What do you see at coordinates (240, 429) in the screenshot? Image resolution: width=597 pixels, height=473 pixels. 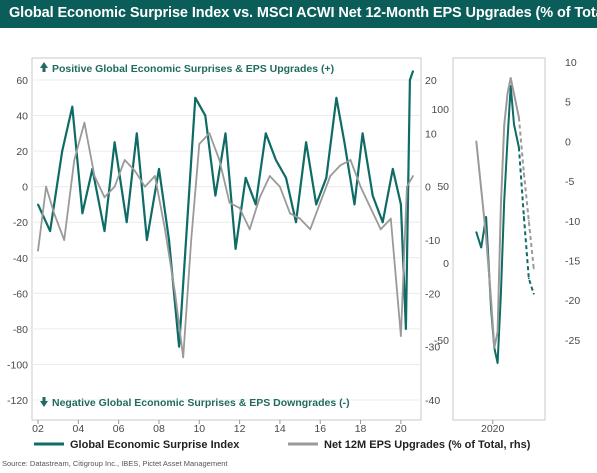 I see `main-x-tick-label: 12` at bounding box center [240, 429].